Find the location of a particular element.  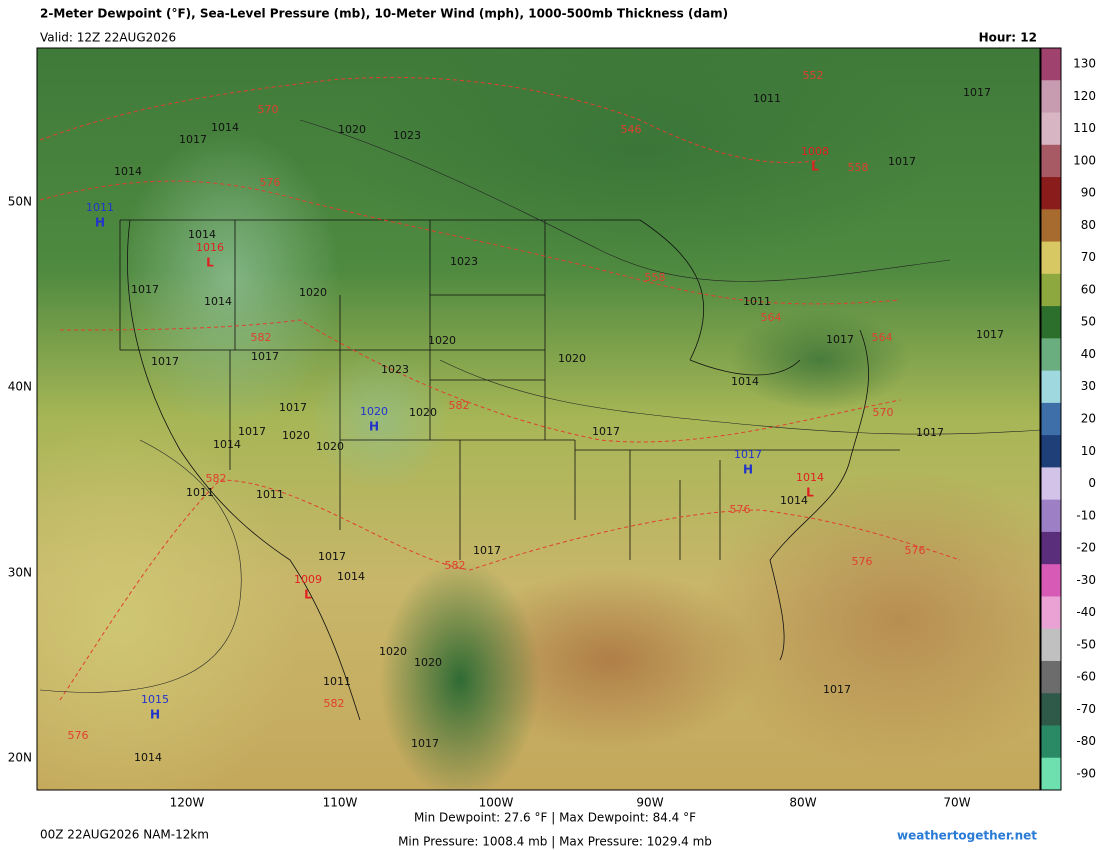

colorbar-label: 70 is located at coordinates (1088, 257).